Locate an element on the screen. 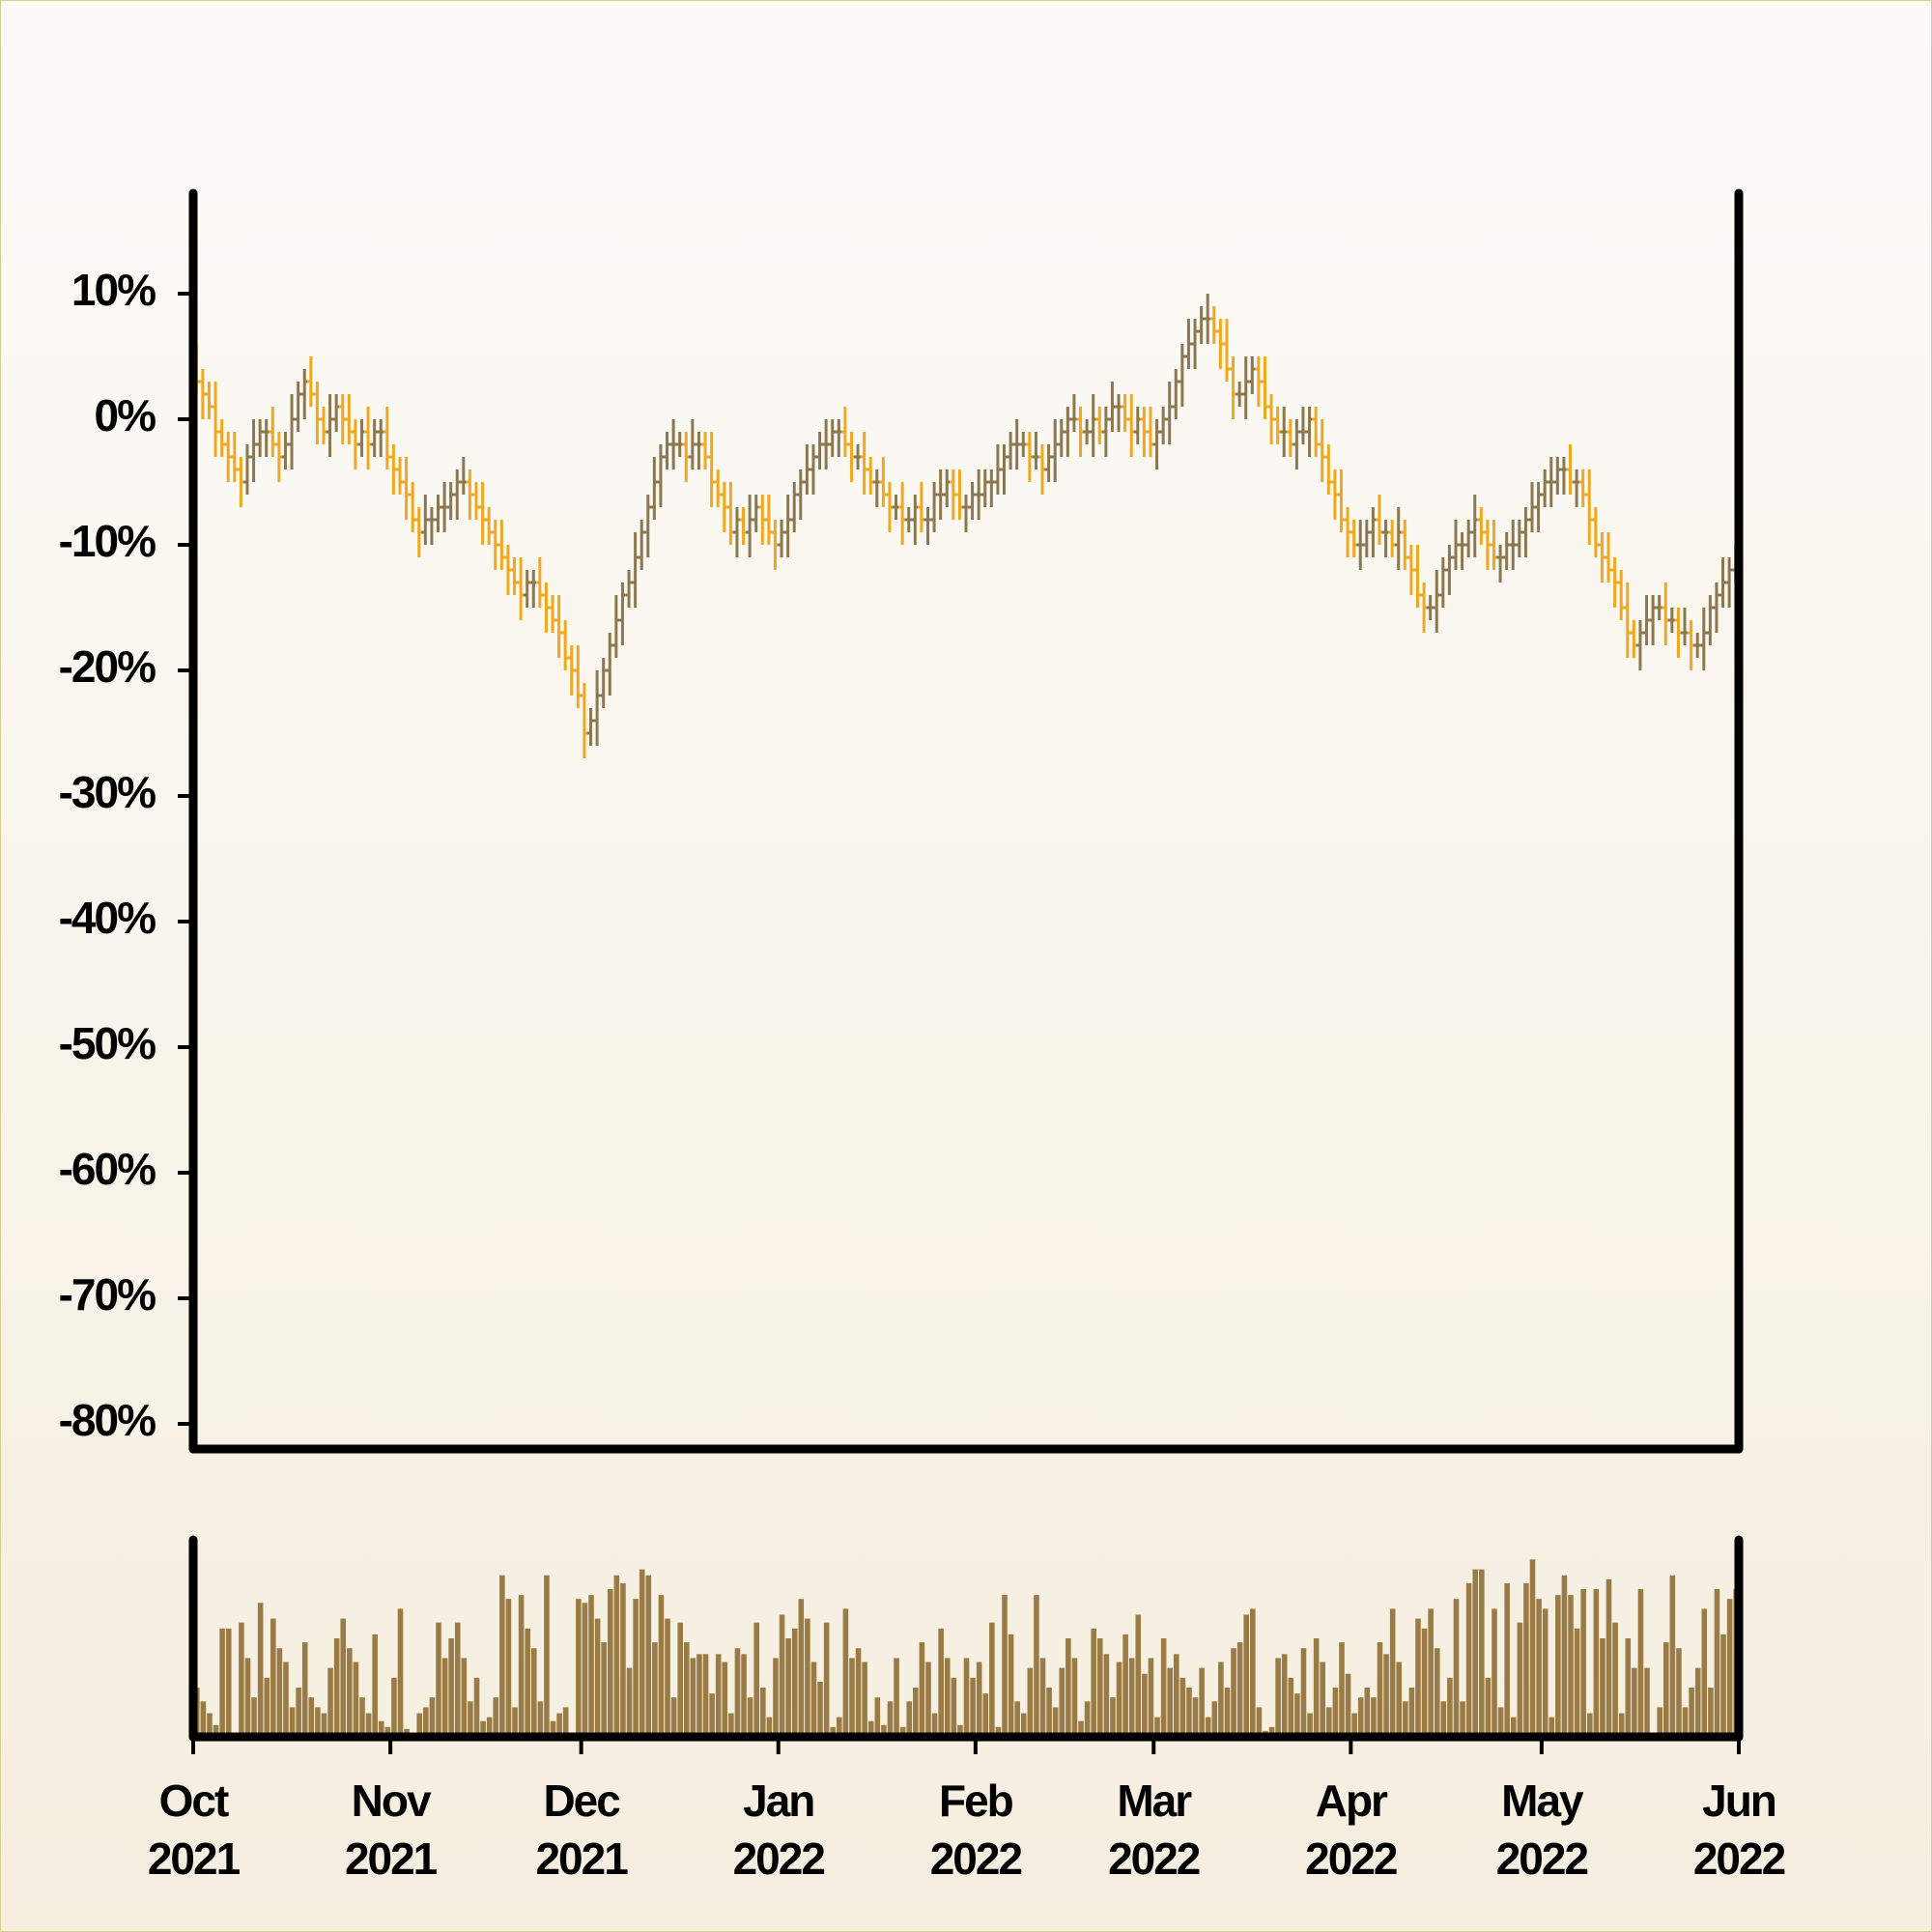 This screenshot has height=1932, width=1932. y-tick-label: 10% is located at coordinates (113, 290).